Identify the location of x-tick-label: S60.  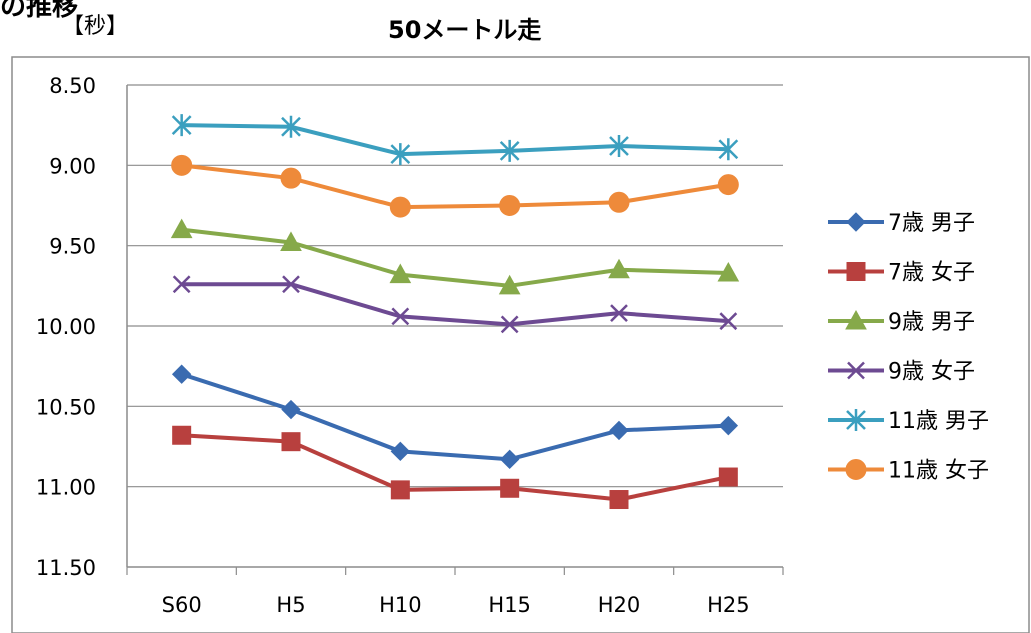
(182, 605).